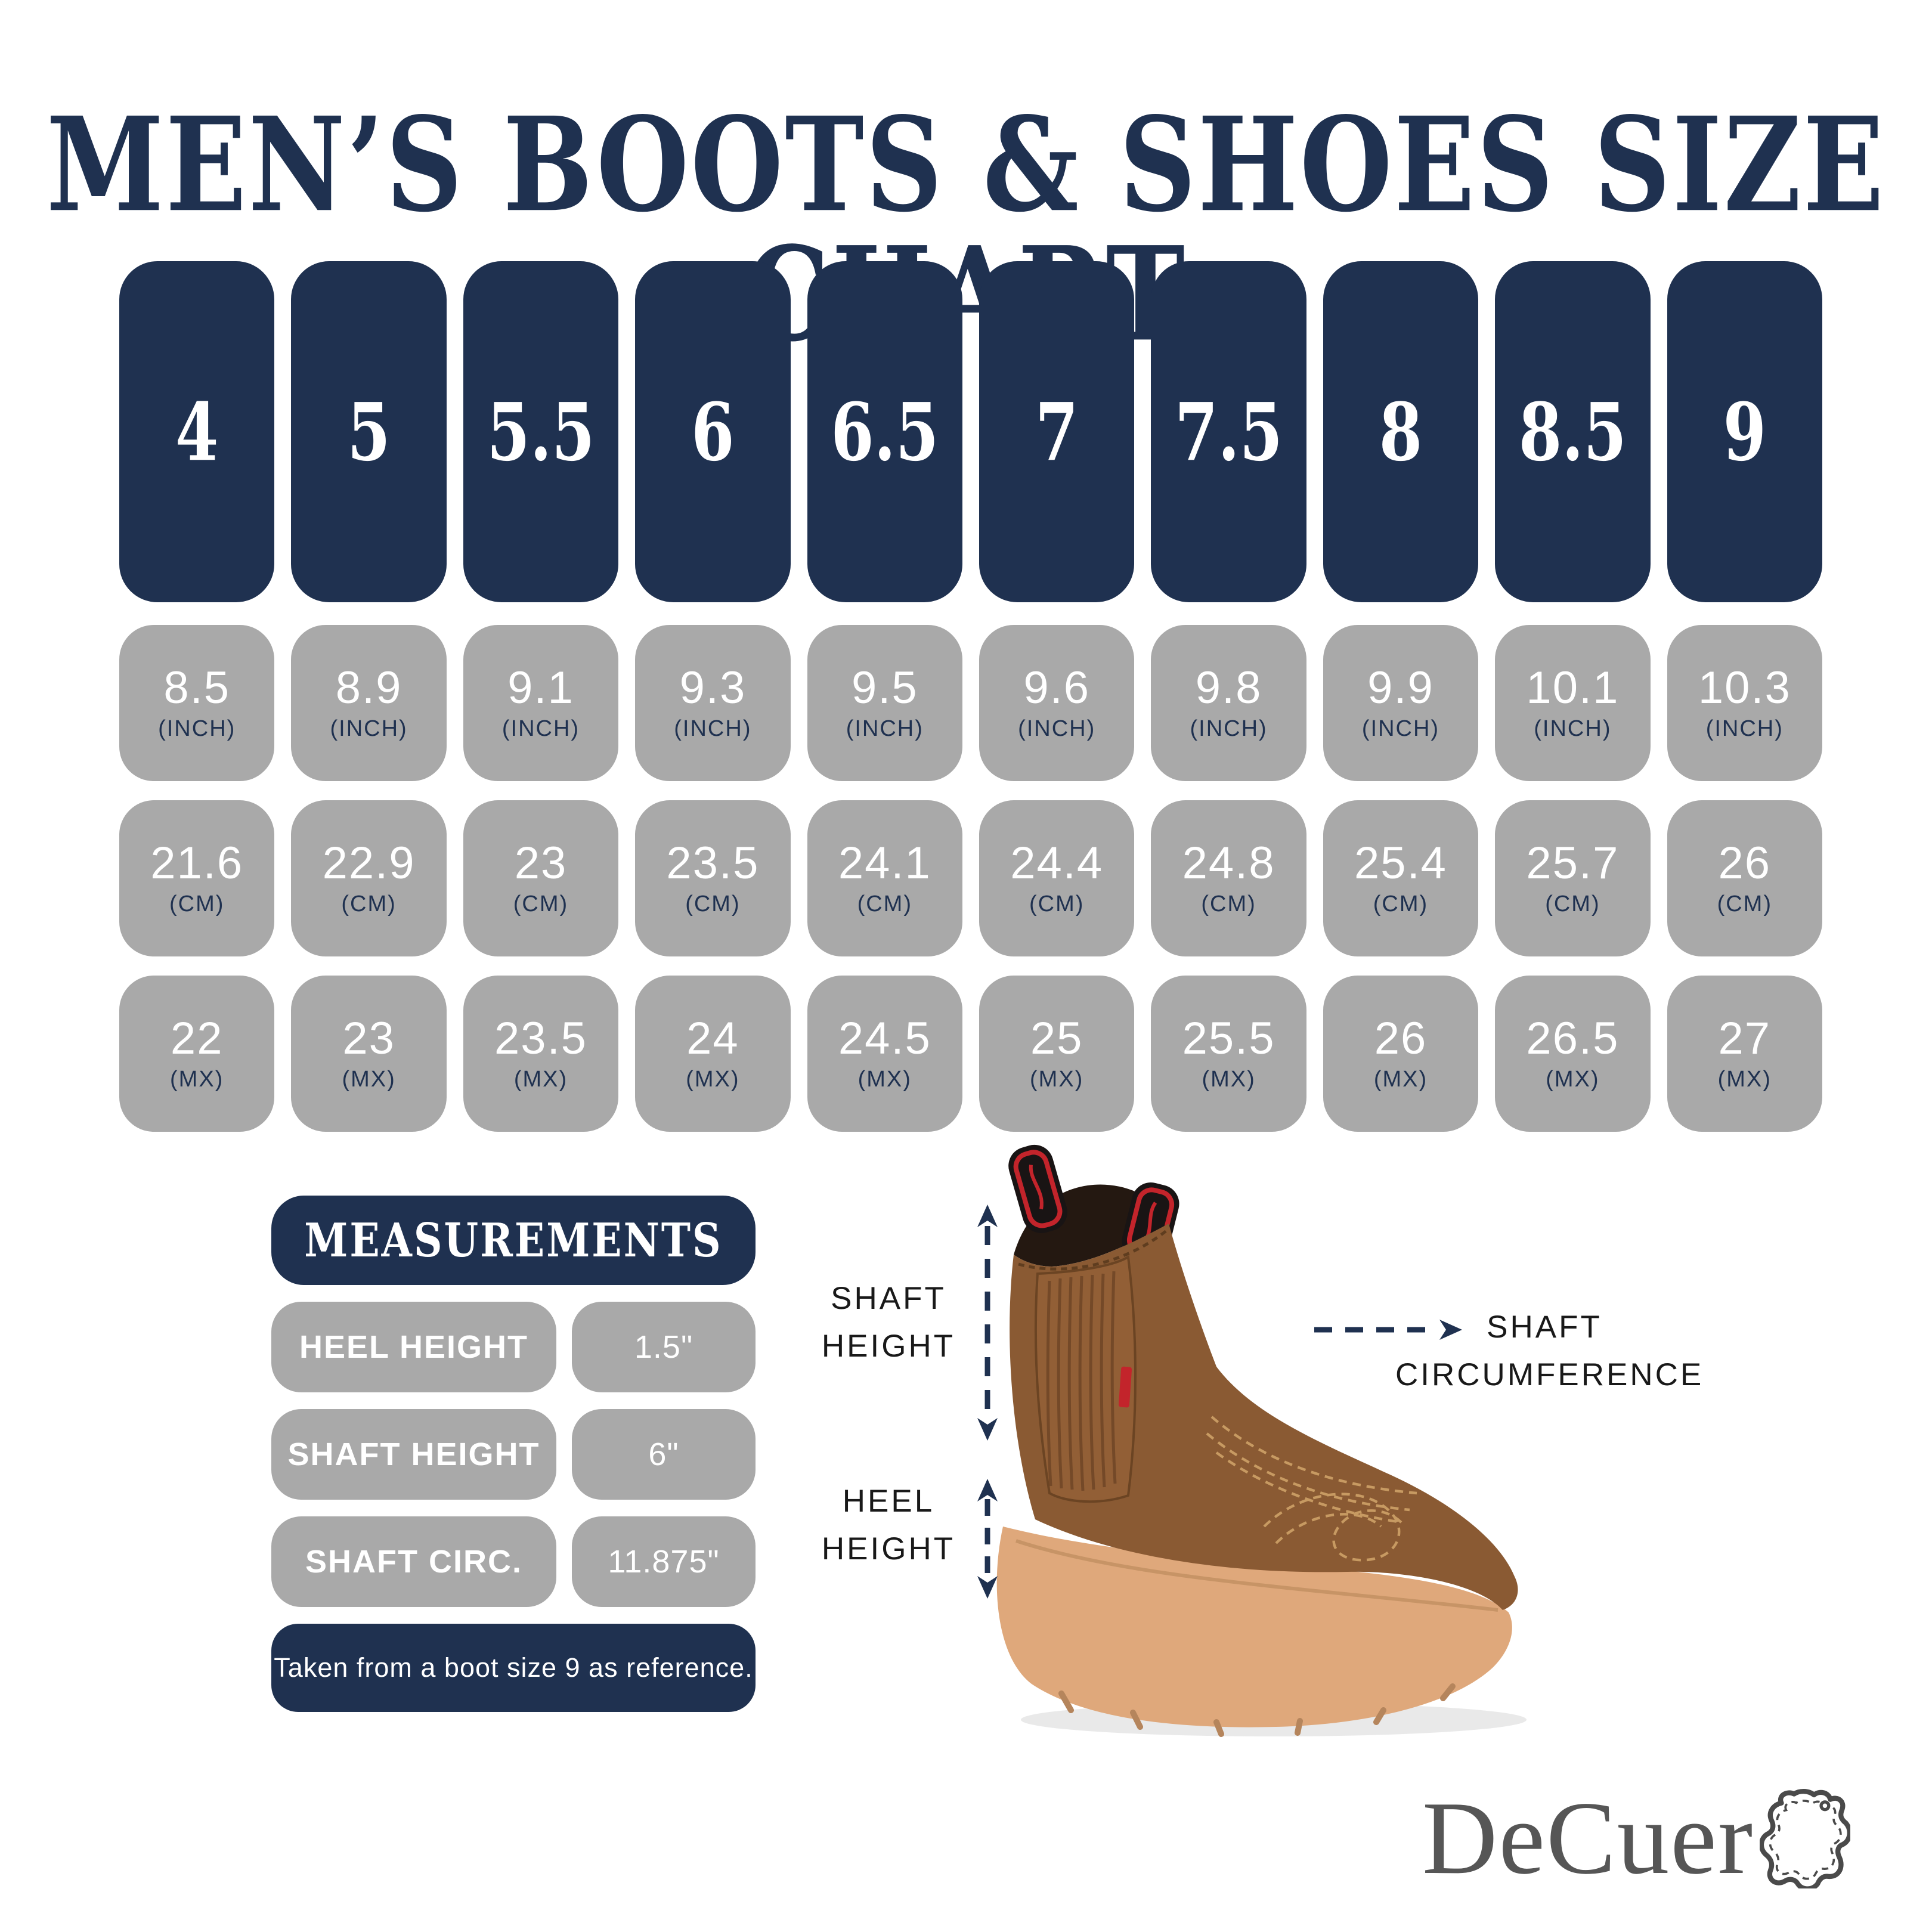  I want to click on shaft-circumference-label: SHAFT CIRCUMFERENCE, so click(1550, 1350).